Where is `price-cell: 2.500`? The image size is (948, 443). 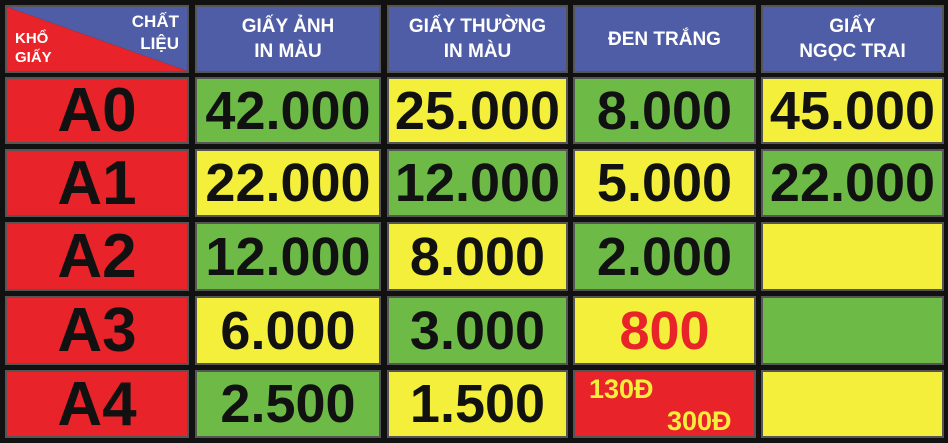 price-cell: 2.500 is located at coordinates (288, 404).